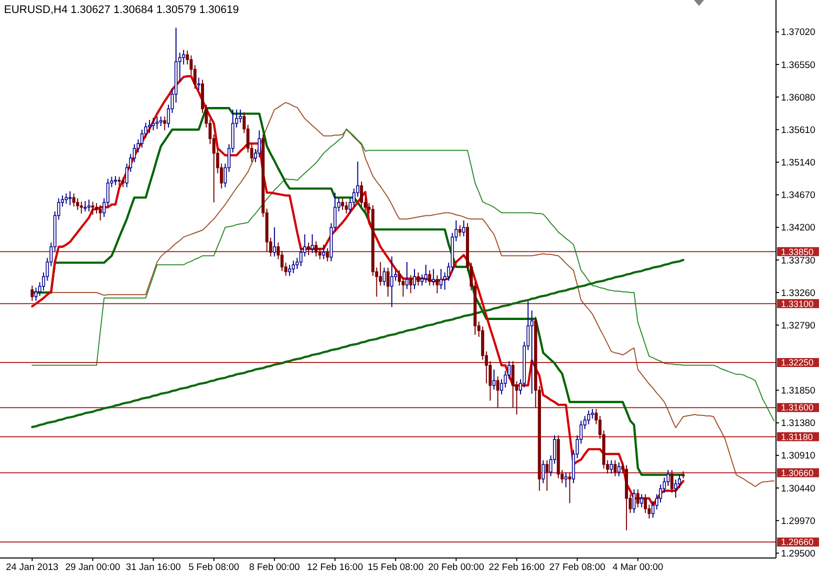  I want to click on y-tick-label: 1.29500, so click(798, 554).